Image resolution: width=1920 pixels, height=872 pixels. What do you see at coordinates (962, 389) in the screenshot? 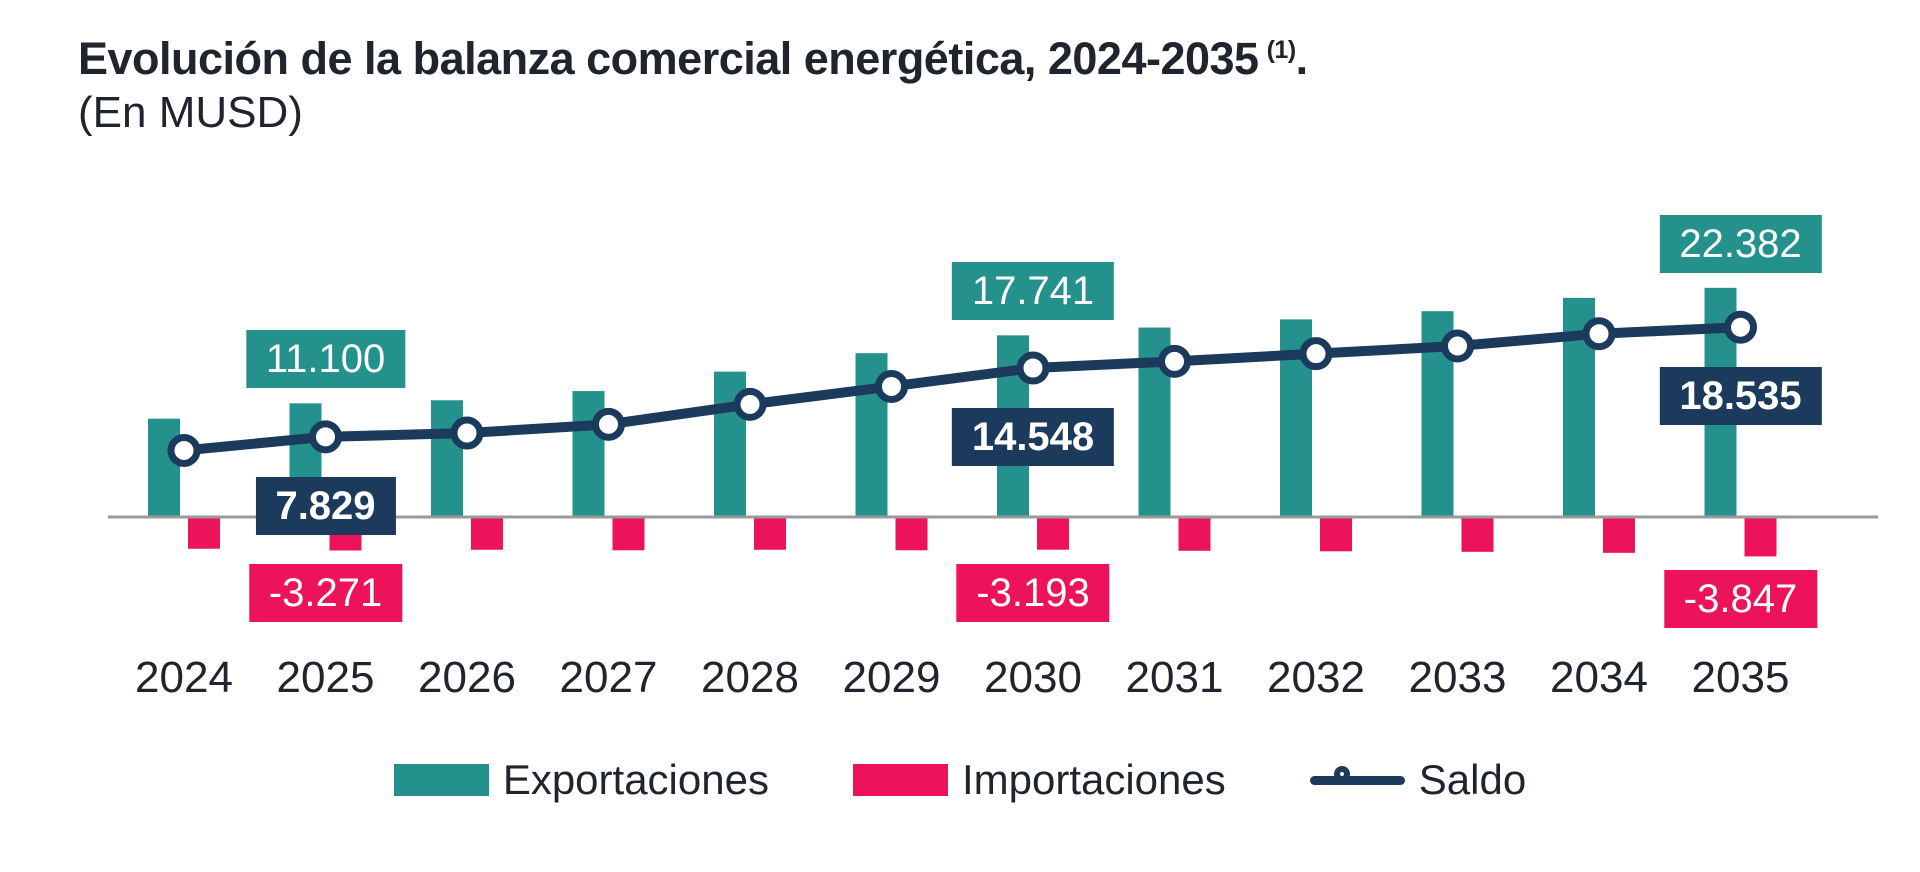
I see `saldo-line` at bounding box center [962, 389].